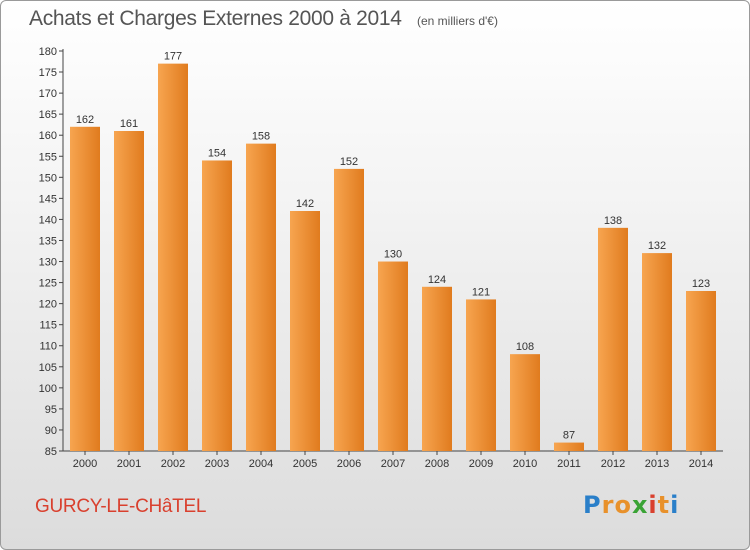  I want to click on logo-letter: t, so click(664, 505).